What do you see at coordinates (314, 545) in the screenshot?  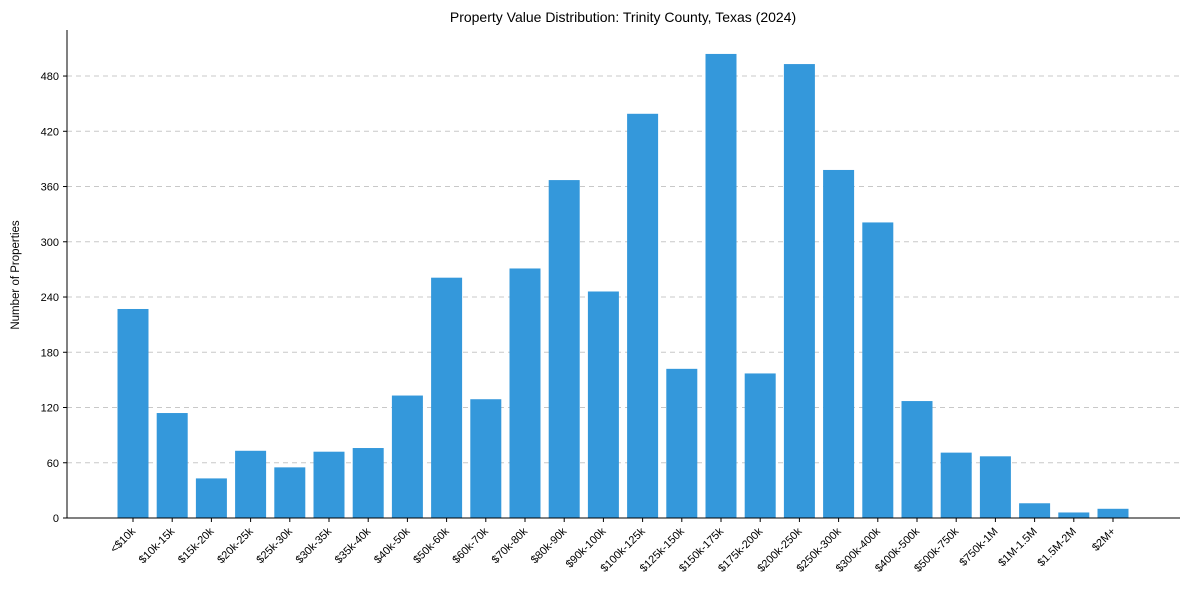 I see `x-tick-label: $30k-35k` at bounding box center [314, 545].